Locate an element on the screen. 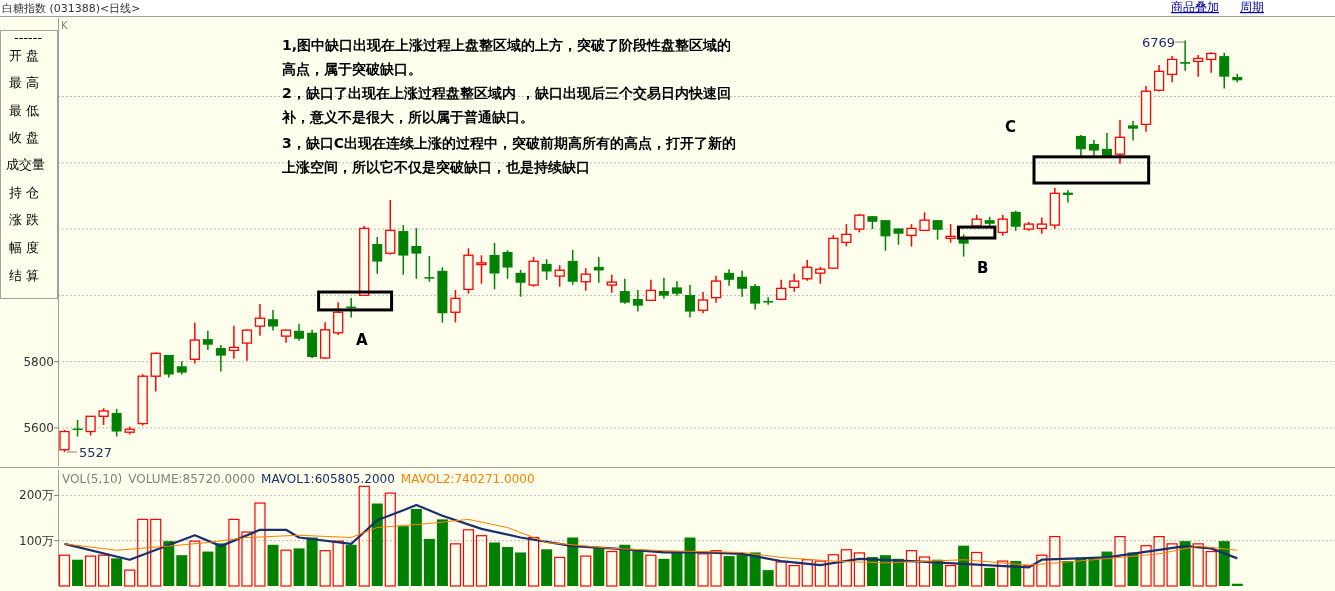  text: 周期 is located at coordinates (1252, 7).